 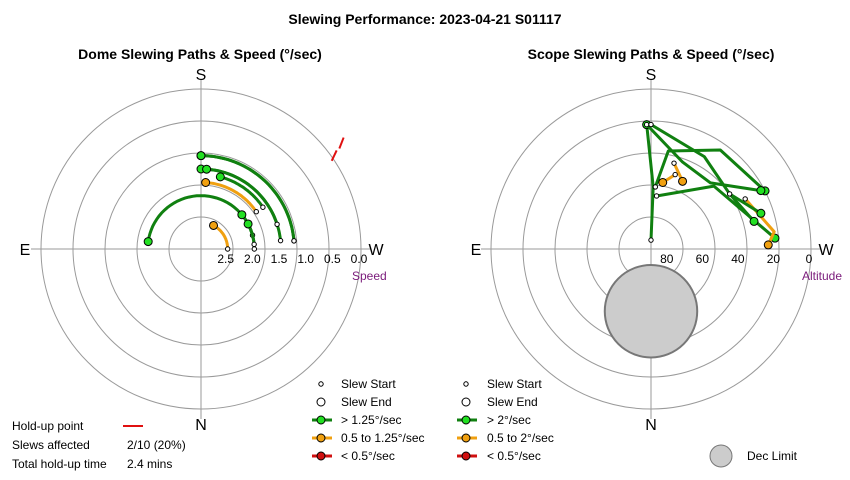 What do you see at coordinates (156, 445) in the screenshot?
I see `slews-affected-value: 2/10 (20%)` at bounding box center [156, 445].